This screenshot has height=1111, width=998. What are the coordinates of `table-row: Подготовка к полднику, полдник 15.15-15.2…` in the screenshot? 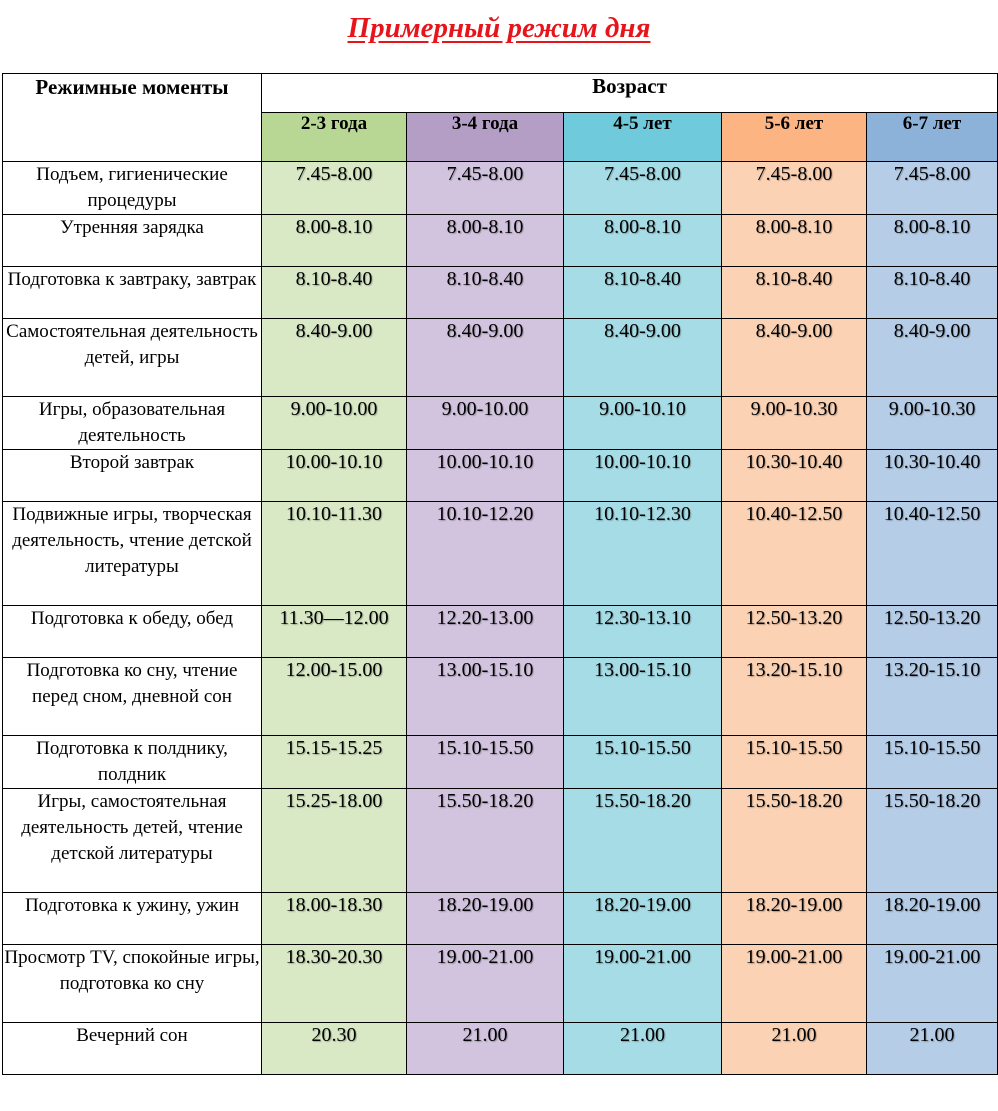 It's located at (500, 762).